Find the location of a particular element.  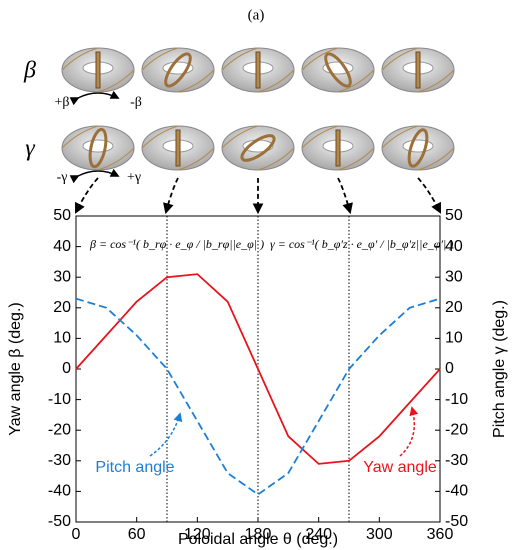

x-axis-title: Poloidal angle θ (deg.) is located at coordinates (258, 539).